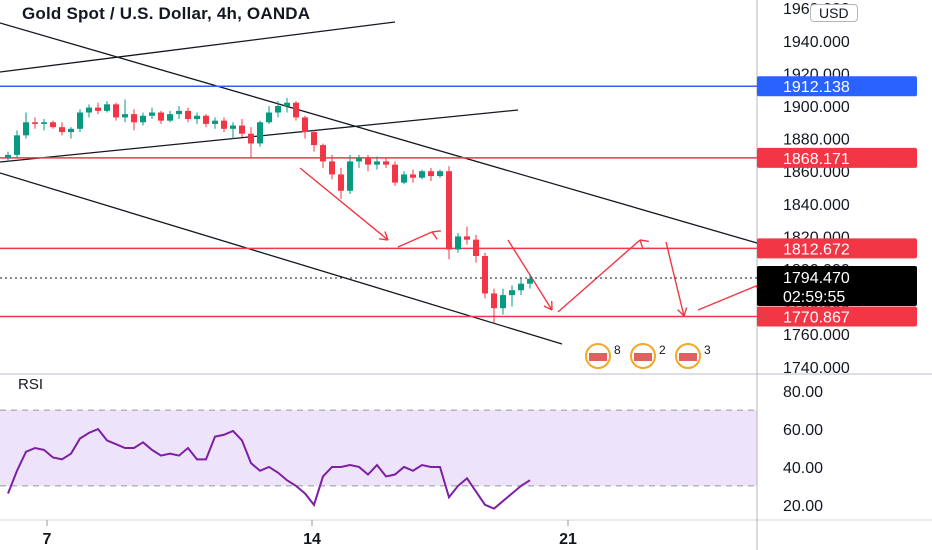  I want to click on chart-title: Gold Spot / U.S. Dollar, 4h, OANDA, so click(166, 14).